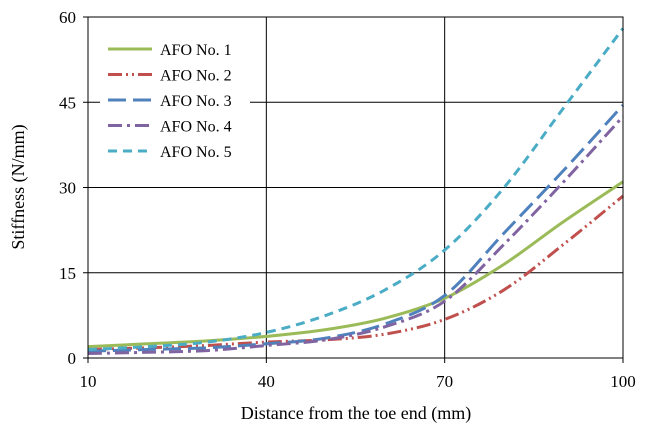  I want to click on x-axis-title: Distance from the toe end (mm), so click(356, 413).